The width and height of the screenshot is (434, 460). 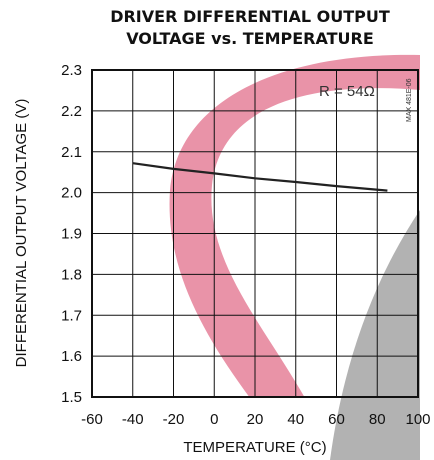 What do you see at coordinates (417, 419) in the screenshot?
I see `x-tick-label-8: 100` at bounding box center [417, 419].